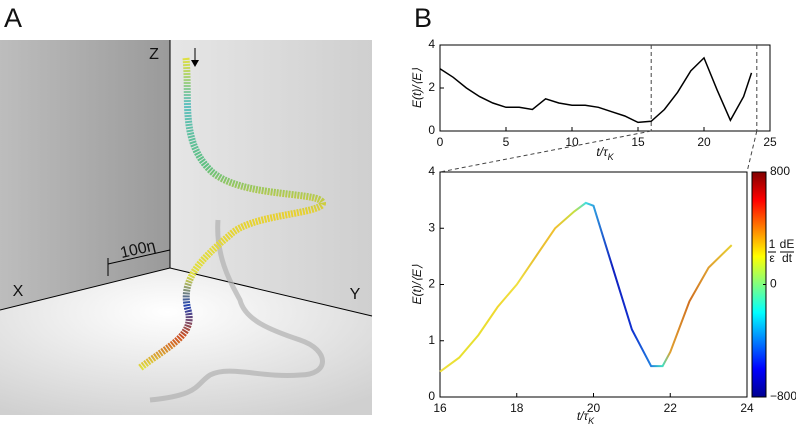 The image size is (796, 426). Describe the element at coordinates (13, 18) in the screenshot. I see `panel-label: A` at that location.